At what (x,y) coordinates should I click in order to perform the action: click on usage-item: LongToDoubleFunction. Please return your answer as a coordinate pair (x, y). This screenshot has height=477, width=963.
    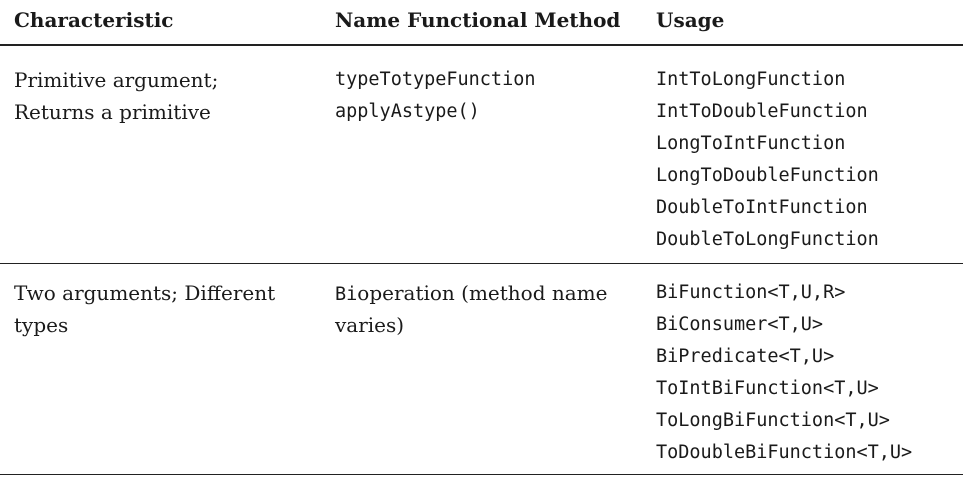
    Looking at the image, I should click on (767, 175).